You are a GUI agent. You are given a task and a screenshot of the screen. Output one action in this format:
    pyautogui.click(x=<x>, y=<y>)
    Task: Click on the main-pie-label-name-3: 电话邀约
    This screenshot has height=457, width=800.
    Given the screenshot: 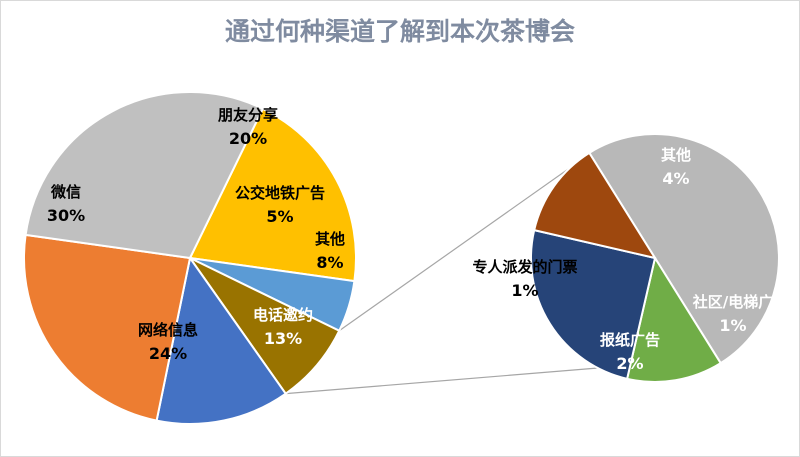 What is the action you would take?
    pyautogui.click(x=283, y=315)
    